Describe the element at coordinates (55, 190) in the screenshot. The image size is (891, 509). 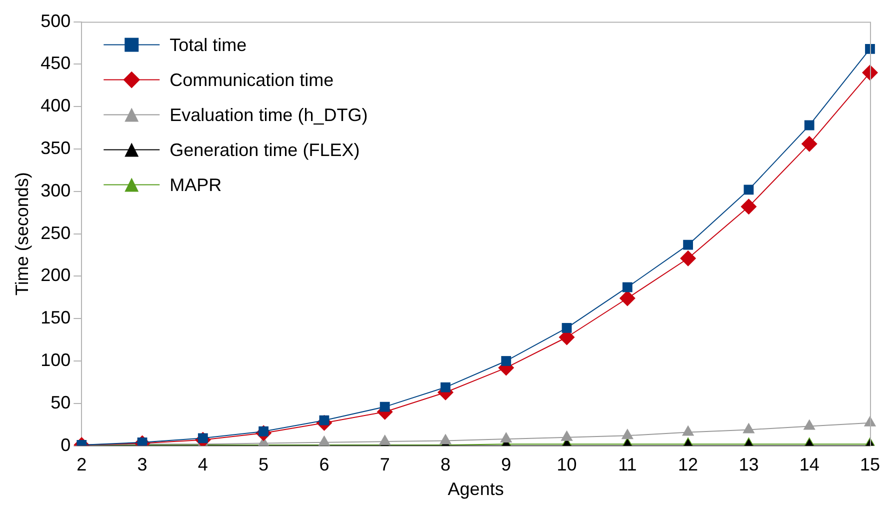
I see `y-tick-label: 300` at that location.